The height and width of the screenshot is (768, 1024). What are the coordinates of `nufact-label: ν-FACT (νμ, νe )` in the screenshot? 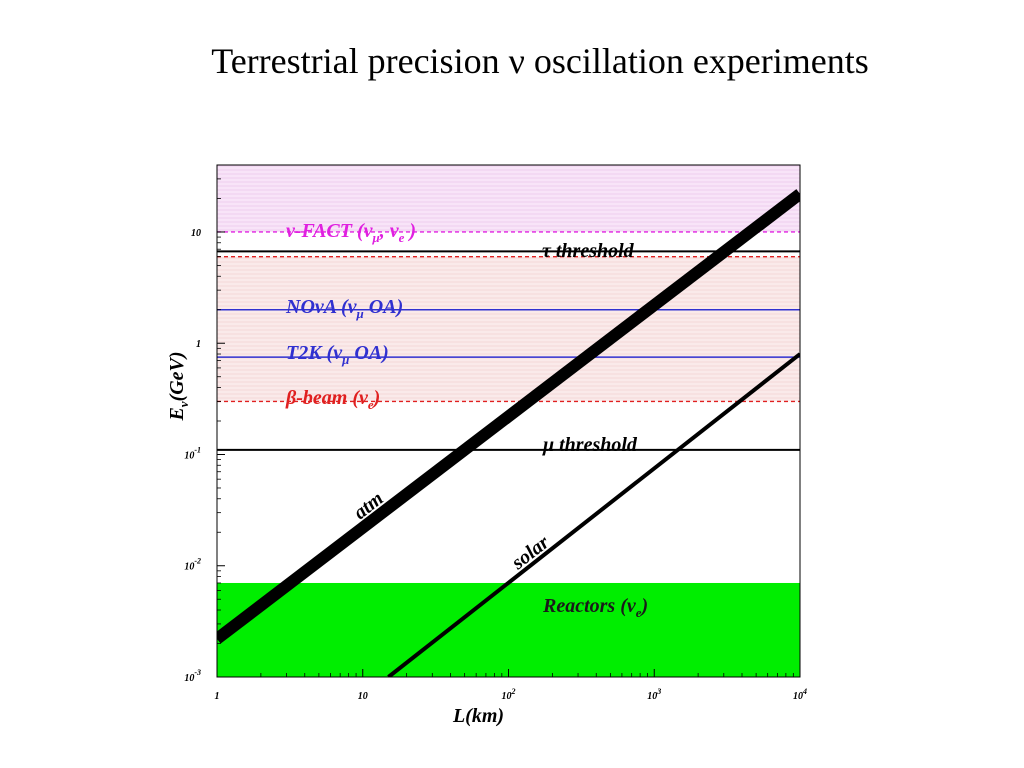 It's located at (351, 232).